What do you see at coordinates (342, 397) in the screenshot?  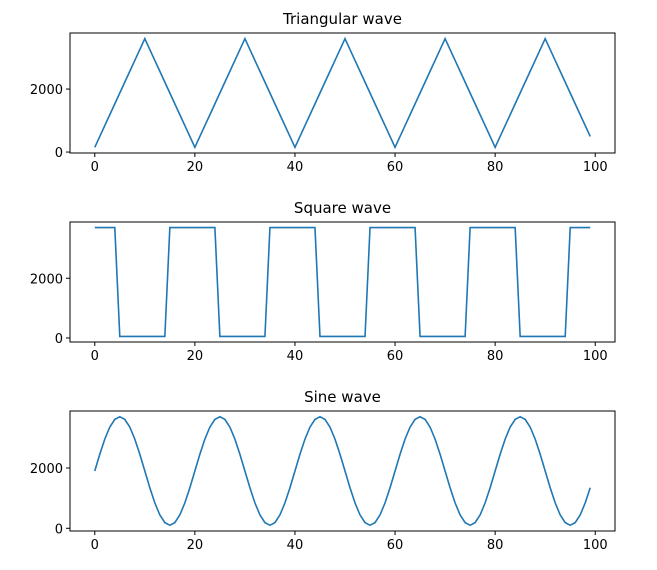 I see `subplot-title: Sine wave` at bounding box center [342, 397].